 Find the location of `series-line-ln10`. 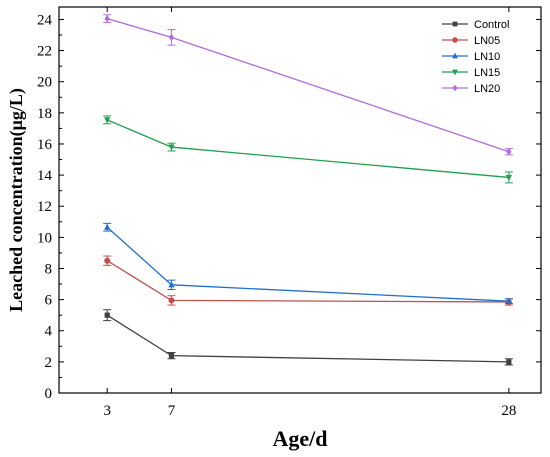

series-line-ln10 is located at coordinates (307, 264).